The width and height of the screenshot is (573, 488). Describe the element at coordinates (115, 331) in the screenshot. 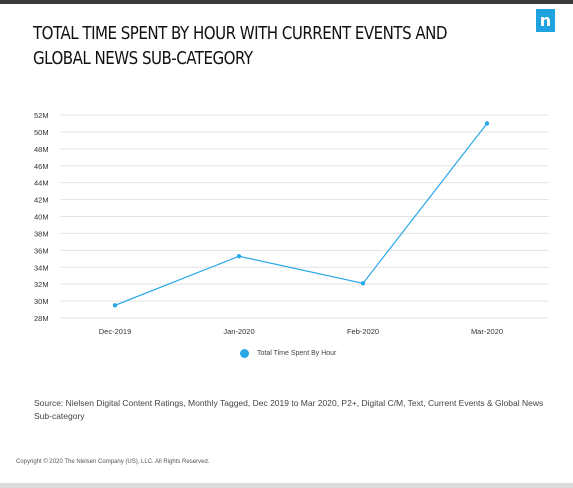

I see `x-tick-label: Dec-2019` at that location.